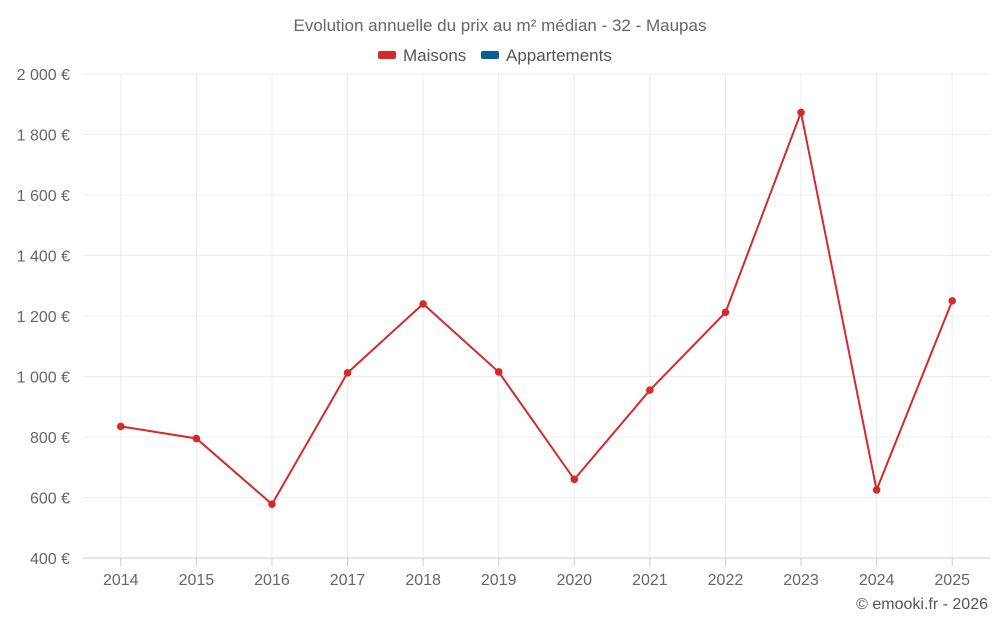 The image size is (1000, 625). Describe the element at coordinates (574, 580) in the screenshot. I see `x-tick-label: 2020` at that location.